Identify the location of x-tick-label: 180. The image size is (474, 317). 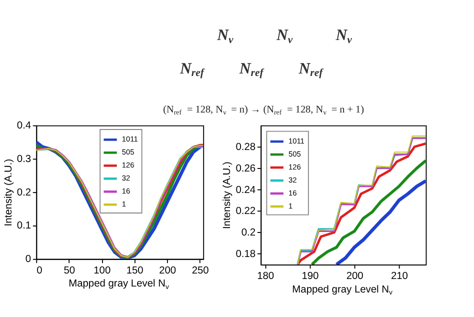
(265, 276).